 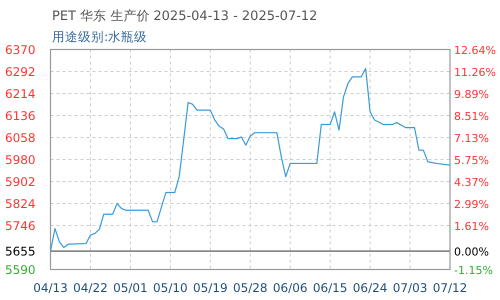 I want to click on y2-tick-label: 0.00%, so click(x=471, y=252).